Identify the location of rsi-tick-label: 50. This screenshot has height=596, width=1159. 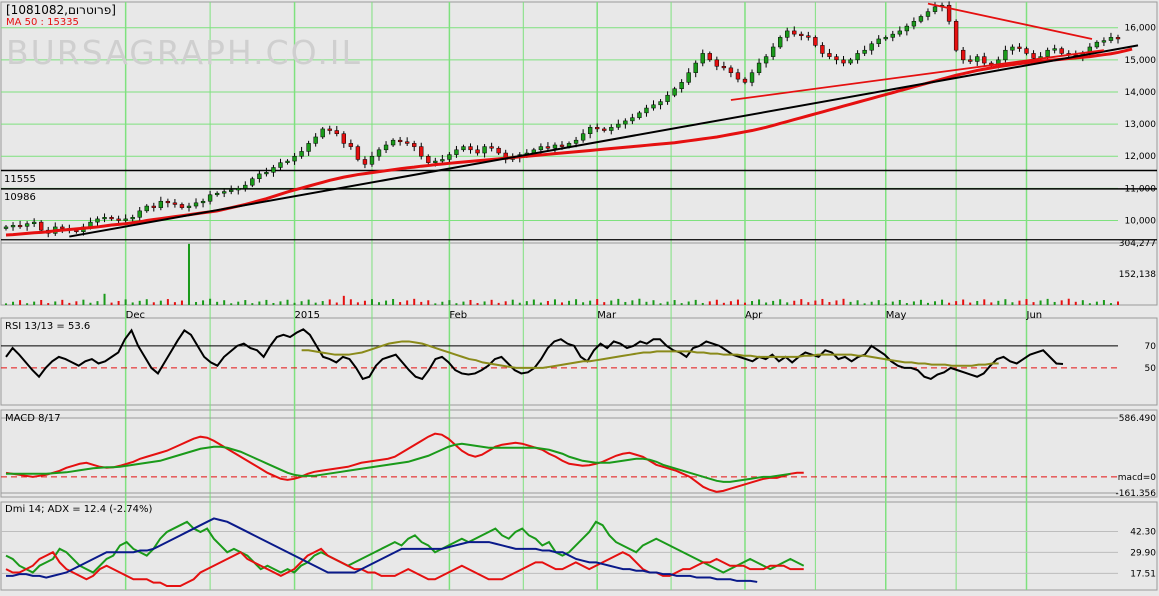
(1151, 369).